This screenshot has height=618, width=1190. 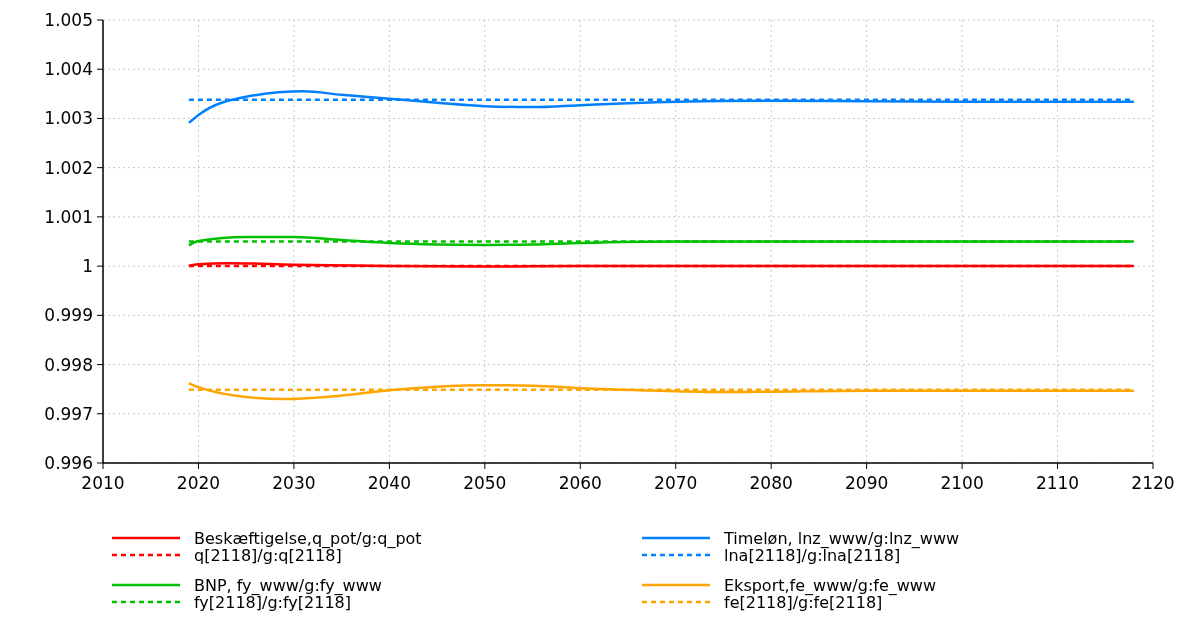 What do you see at coordinates (771, 483) in the screenshot?
I see `x-tick-label: 2080` at bounding box center [771, 483].